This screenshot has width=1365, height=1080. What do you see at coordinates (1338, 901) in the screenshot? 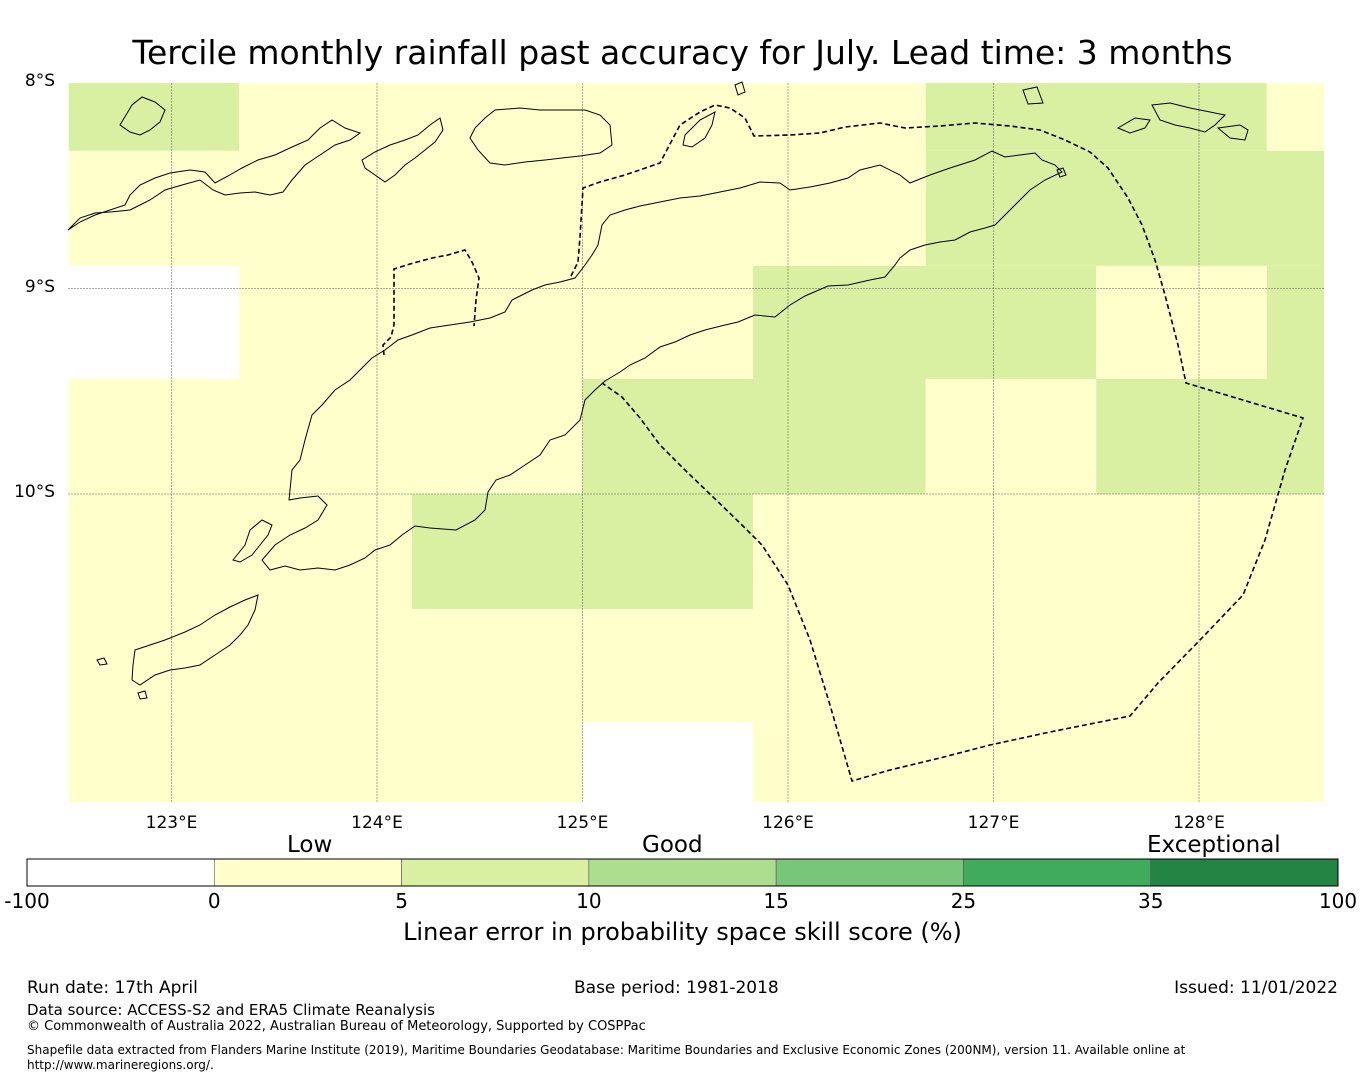
I see `colorbar-tick-label: 100` at bounding box center [1338, 901].